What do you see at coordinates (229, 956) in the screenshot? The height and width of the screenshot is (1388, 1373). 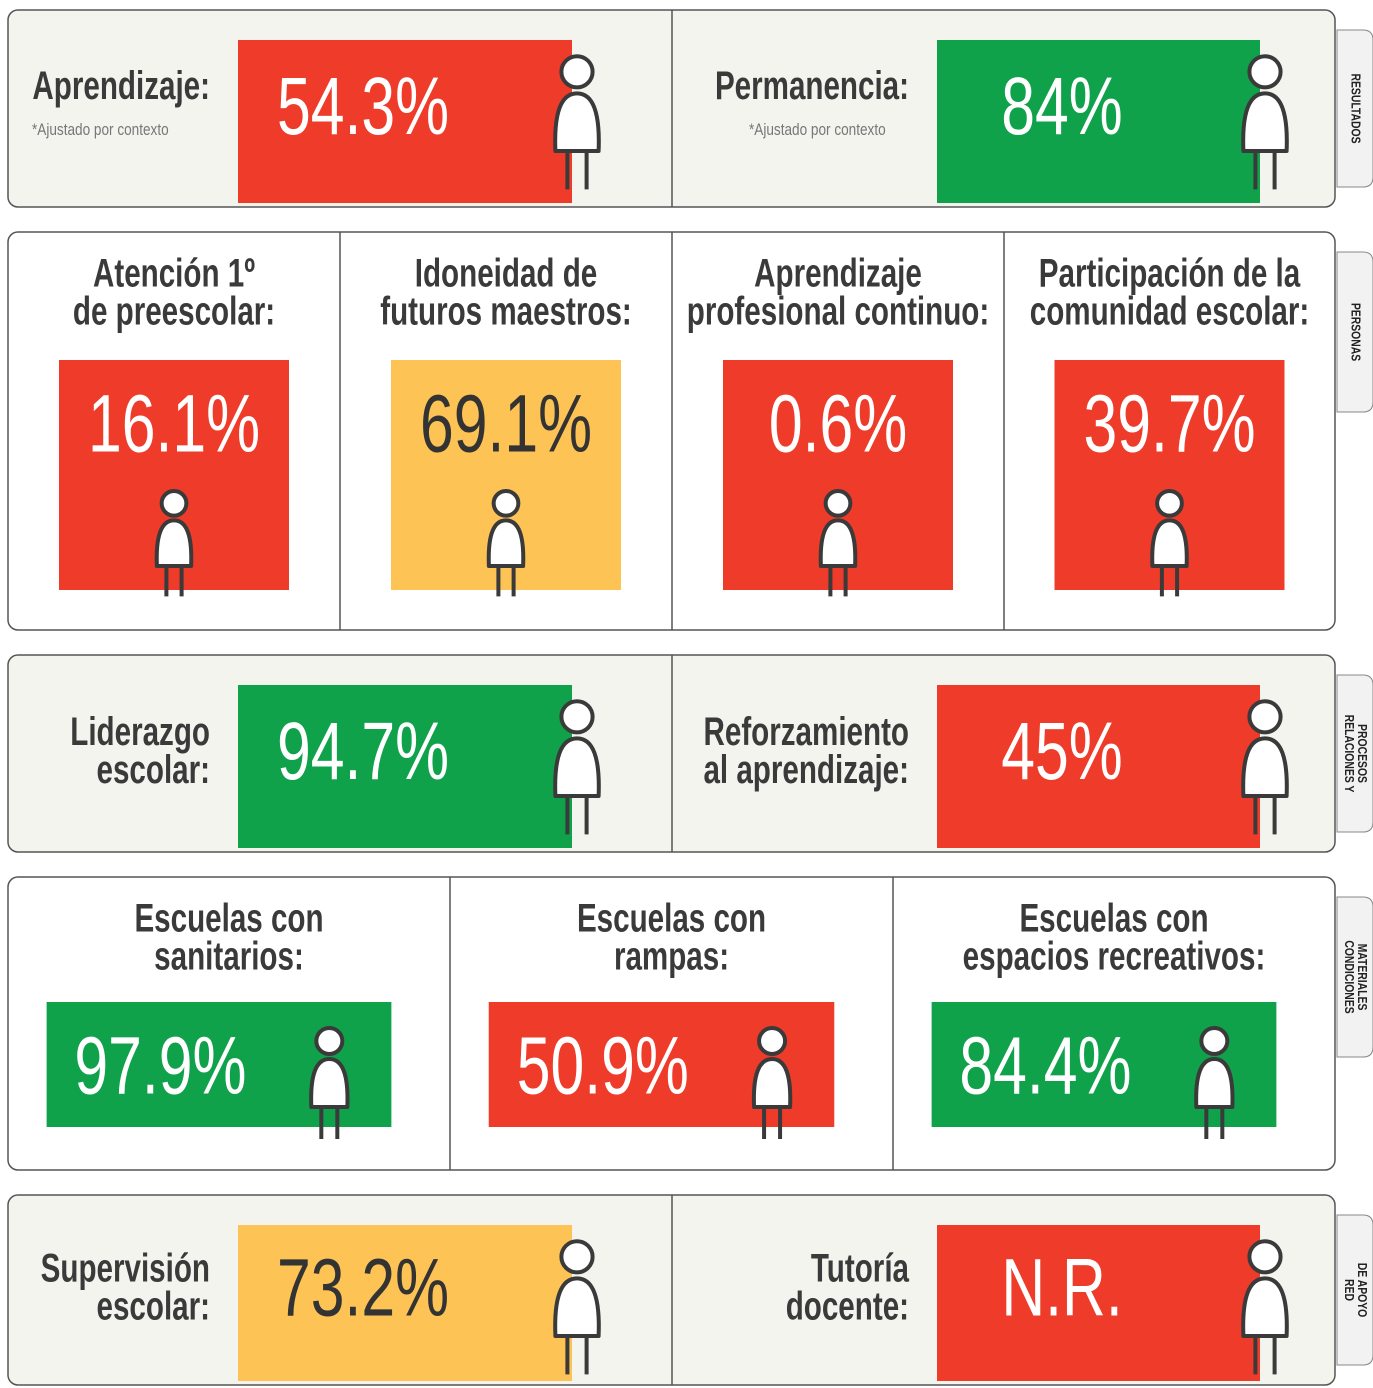 I see `card-label: sanitarios:` at bounding box center [229, 956].